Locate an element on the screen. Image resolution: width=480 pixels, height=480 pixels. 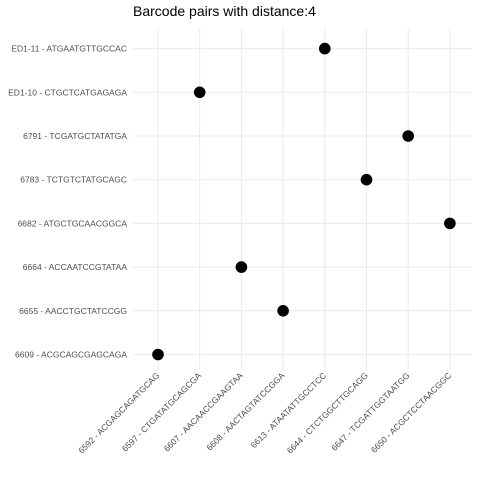
x-tick-label: 6613 - ATAATATTGCCTCC is located at coordinates (289, 410).